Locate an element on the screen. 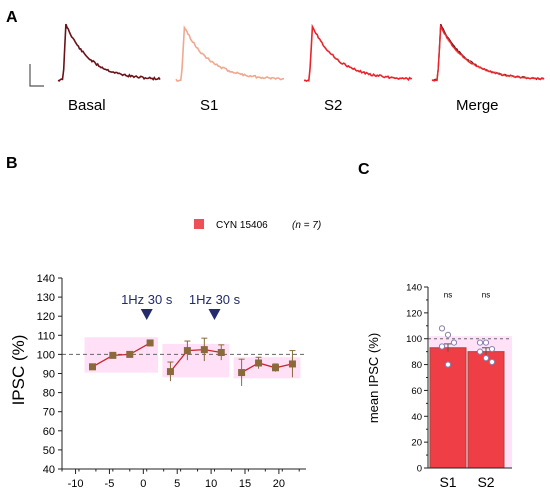 The image size is (550, 494). timecourse-ytick-label: 120 is located at coordinates (46, 317).